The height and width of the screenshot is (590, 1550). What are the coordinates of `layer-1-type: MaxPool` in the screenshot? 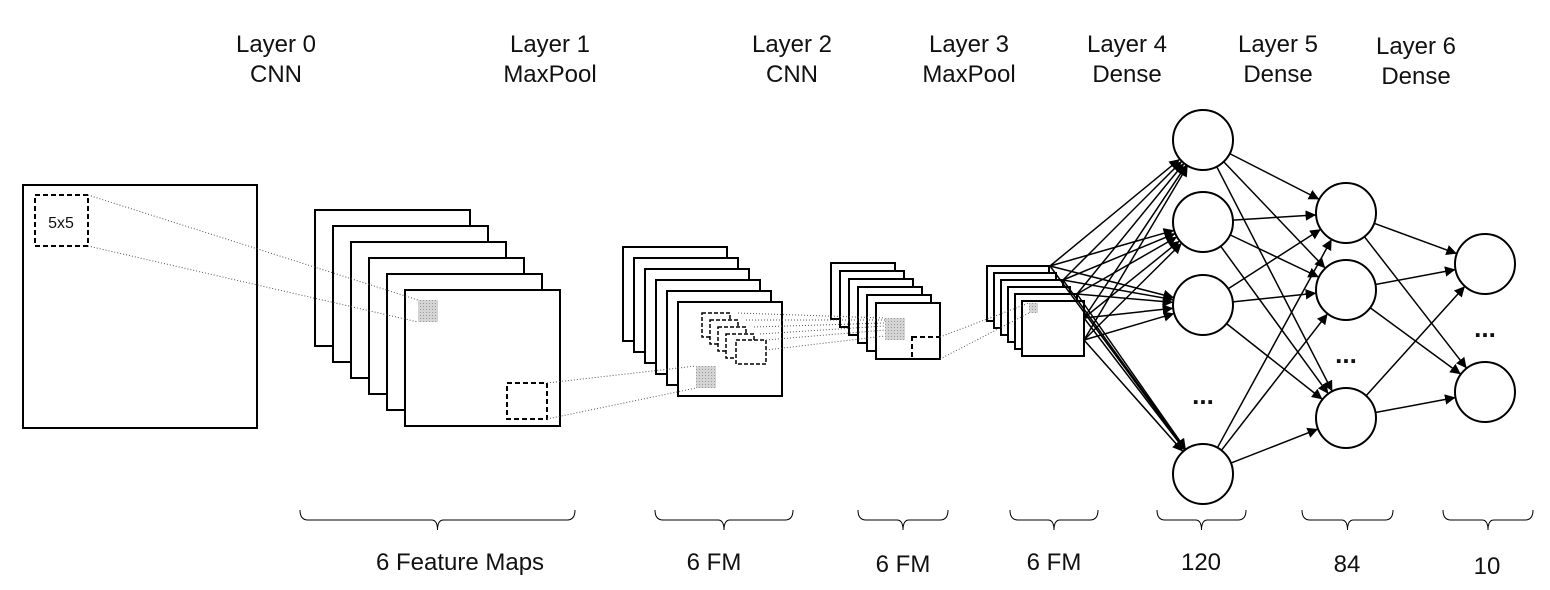 It's located at (549, 74).